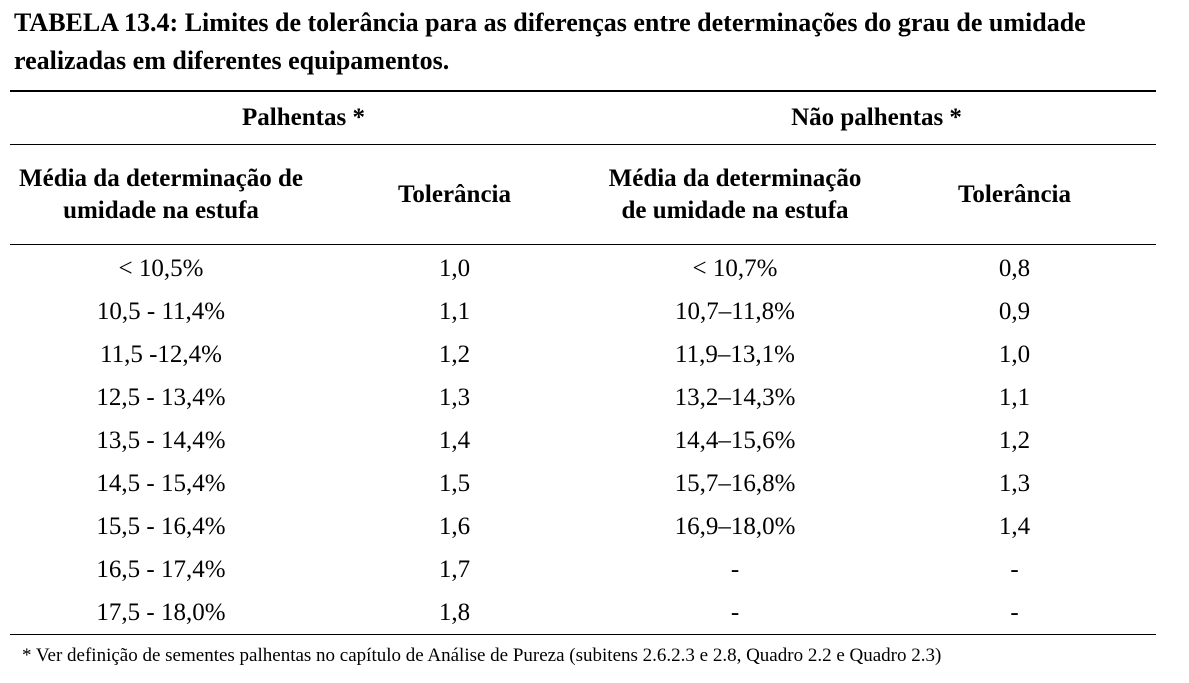 Image resolution: width=1189 pixels, height=683 pixels. I want to click on group-header-row: Palhentas * Não palhentas *, so click(583, 117).